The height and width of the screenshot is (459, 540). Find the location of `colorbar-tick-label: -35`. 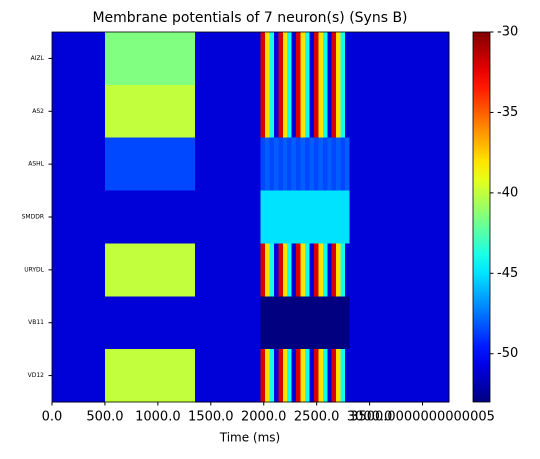

colorbar-tick-label: -35 is located at coordinates (507, 112).